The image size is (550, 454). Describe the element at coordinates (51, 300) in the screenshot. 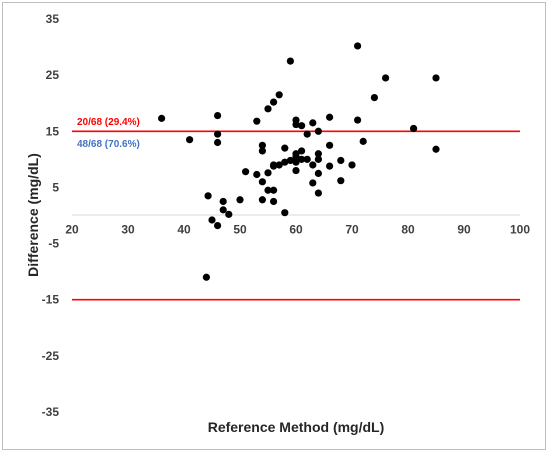

I see `y-tick-label: -15` at that location.